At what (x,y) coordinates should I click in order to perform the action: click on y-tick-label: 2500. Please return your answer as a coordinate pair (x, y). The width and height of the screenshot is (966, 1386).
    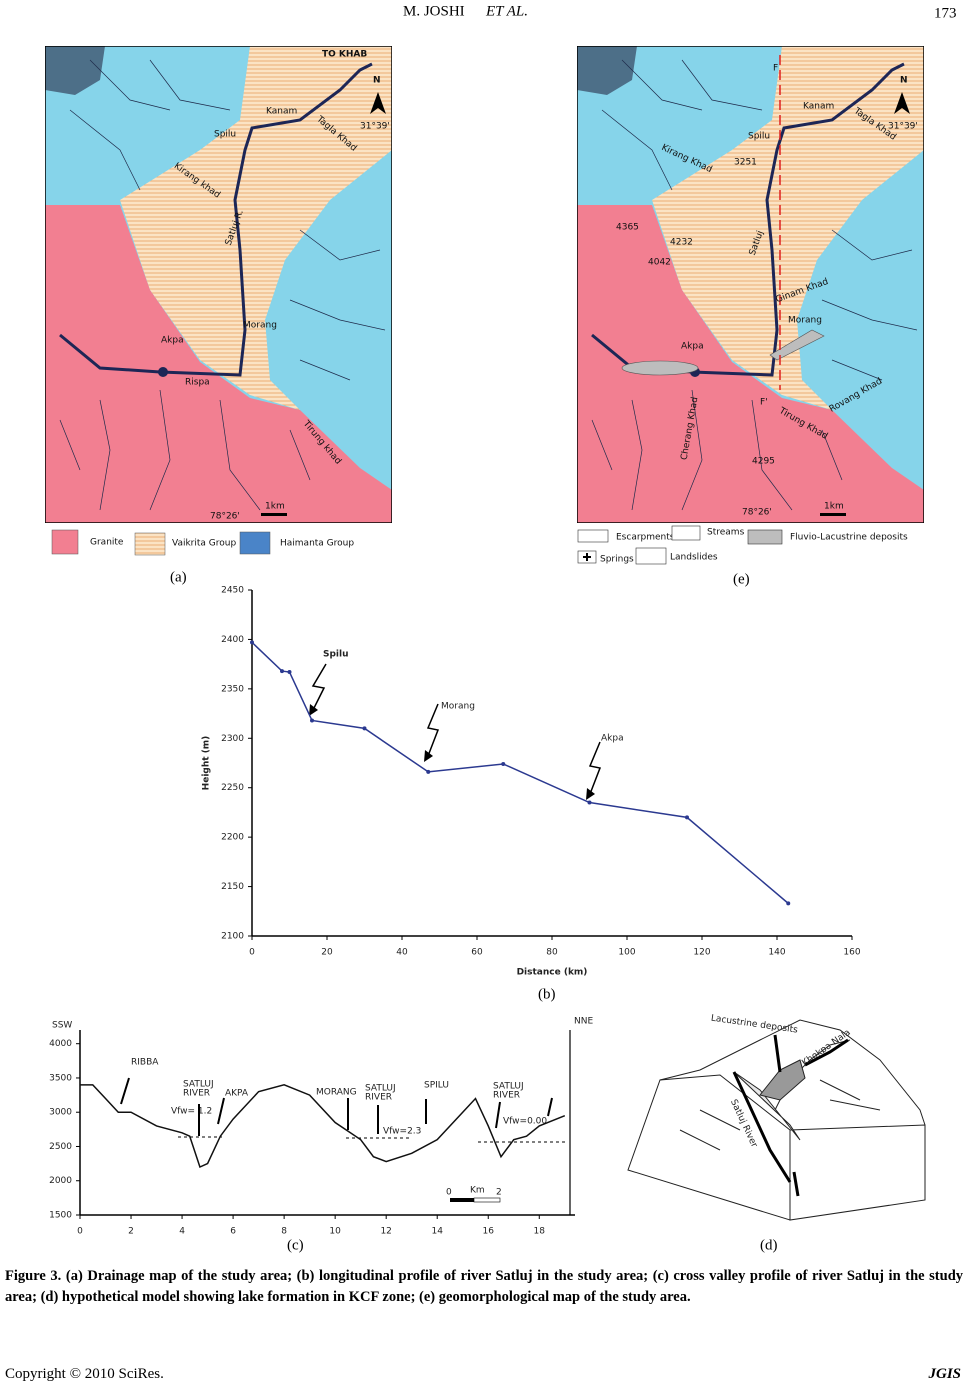
    Looking at the image, I should click on (60, 1147).